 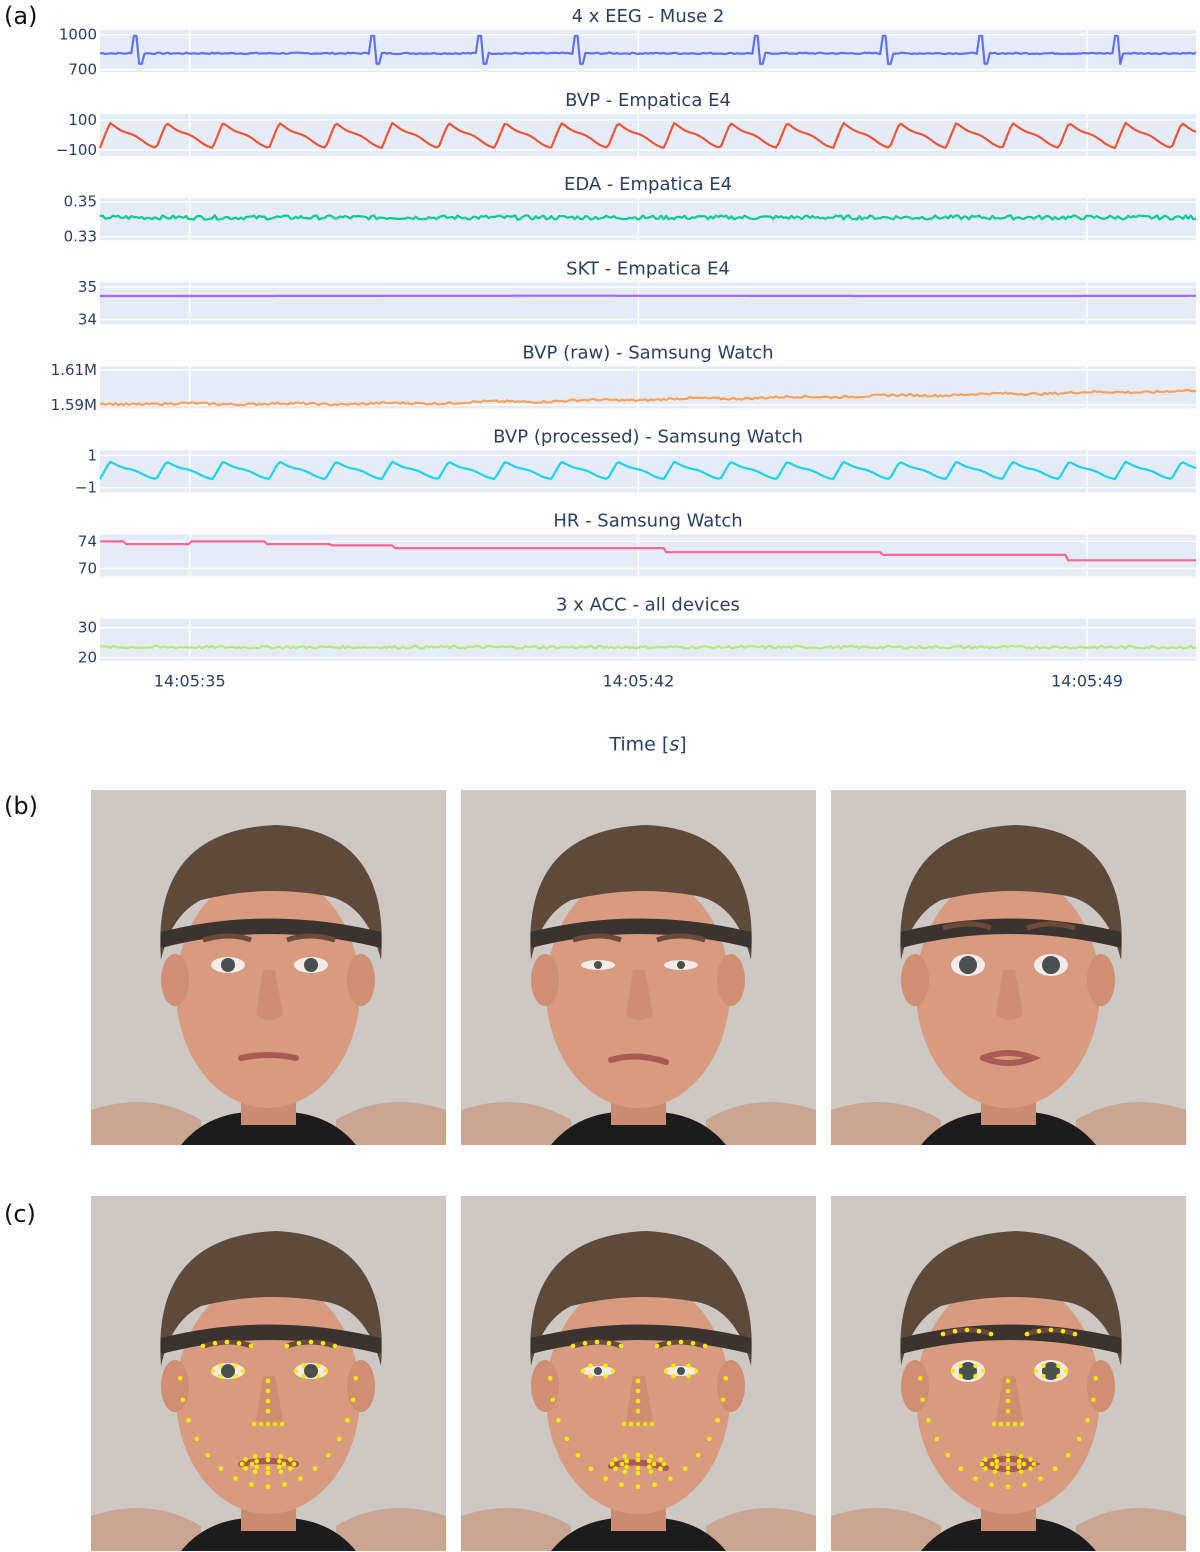 I want to click on photo-b-surprise, so click(x=1008, y=967).